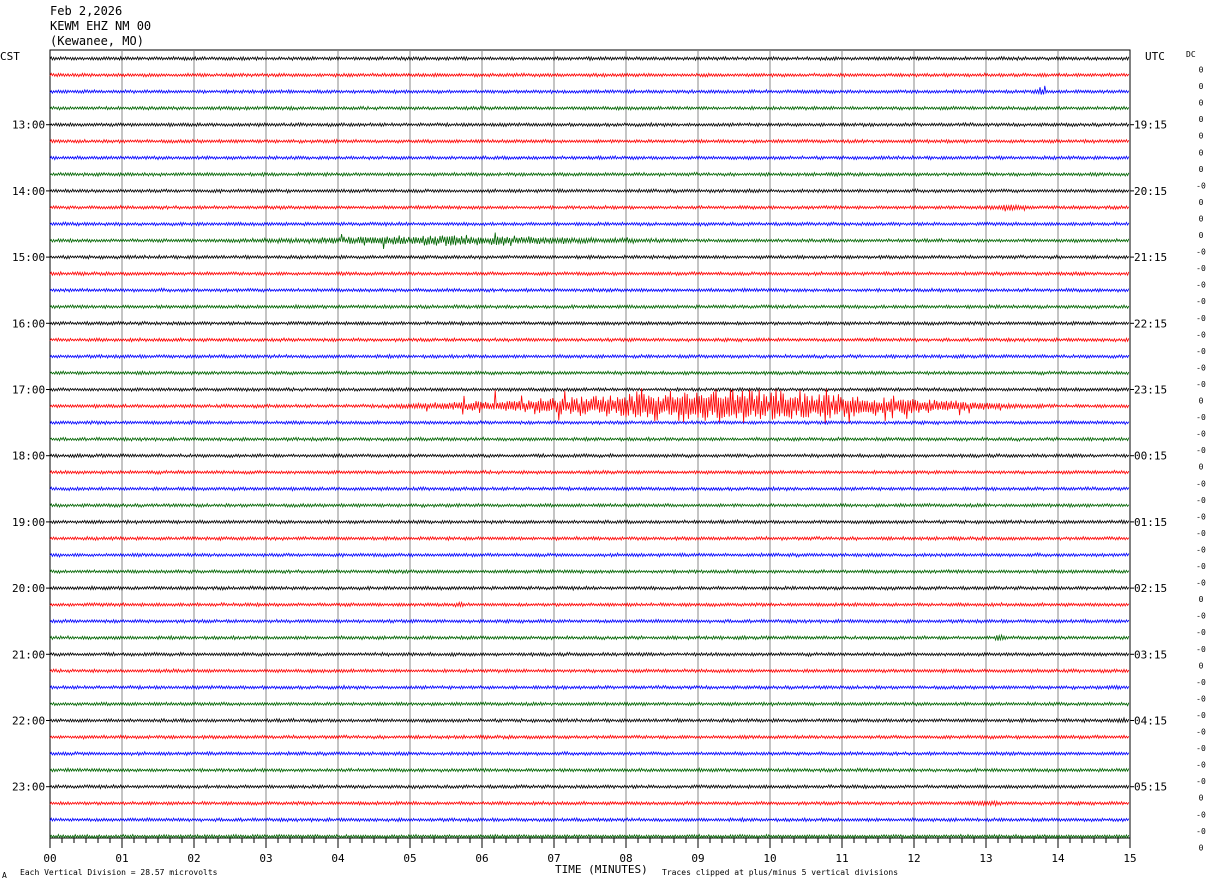 The image size is (1210, 886). I want to click on left-hour-label: 22:00, so click(28, 721).